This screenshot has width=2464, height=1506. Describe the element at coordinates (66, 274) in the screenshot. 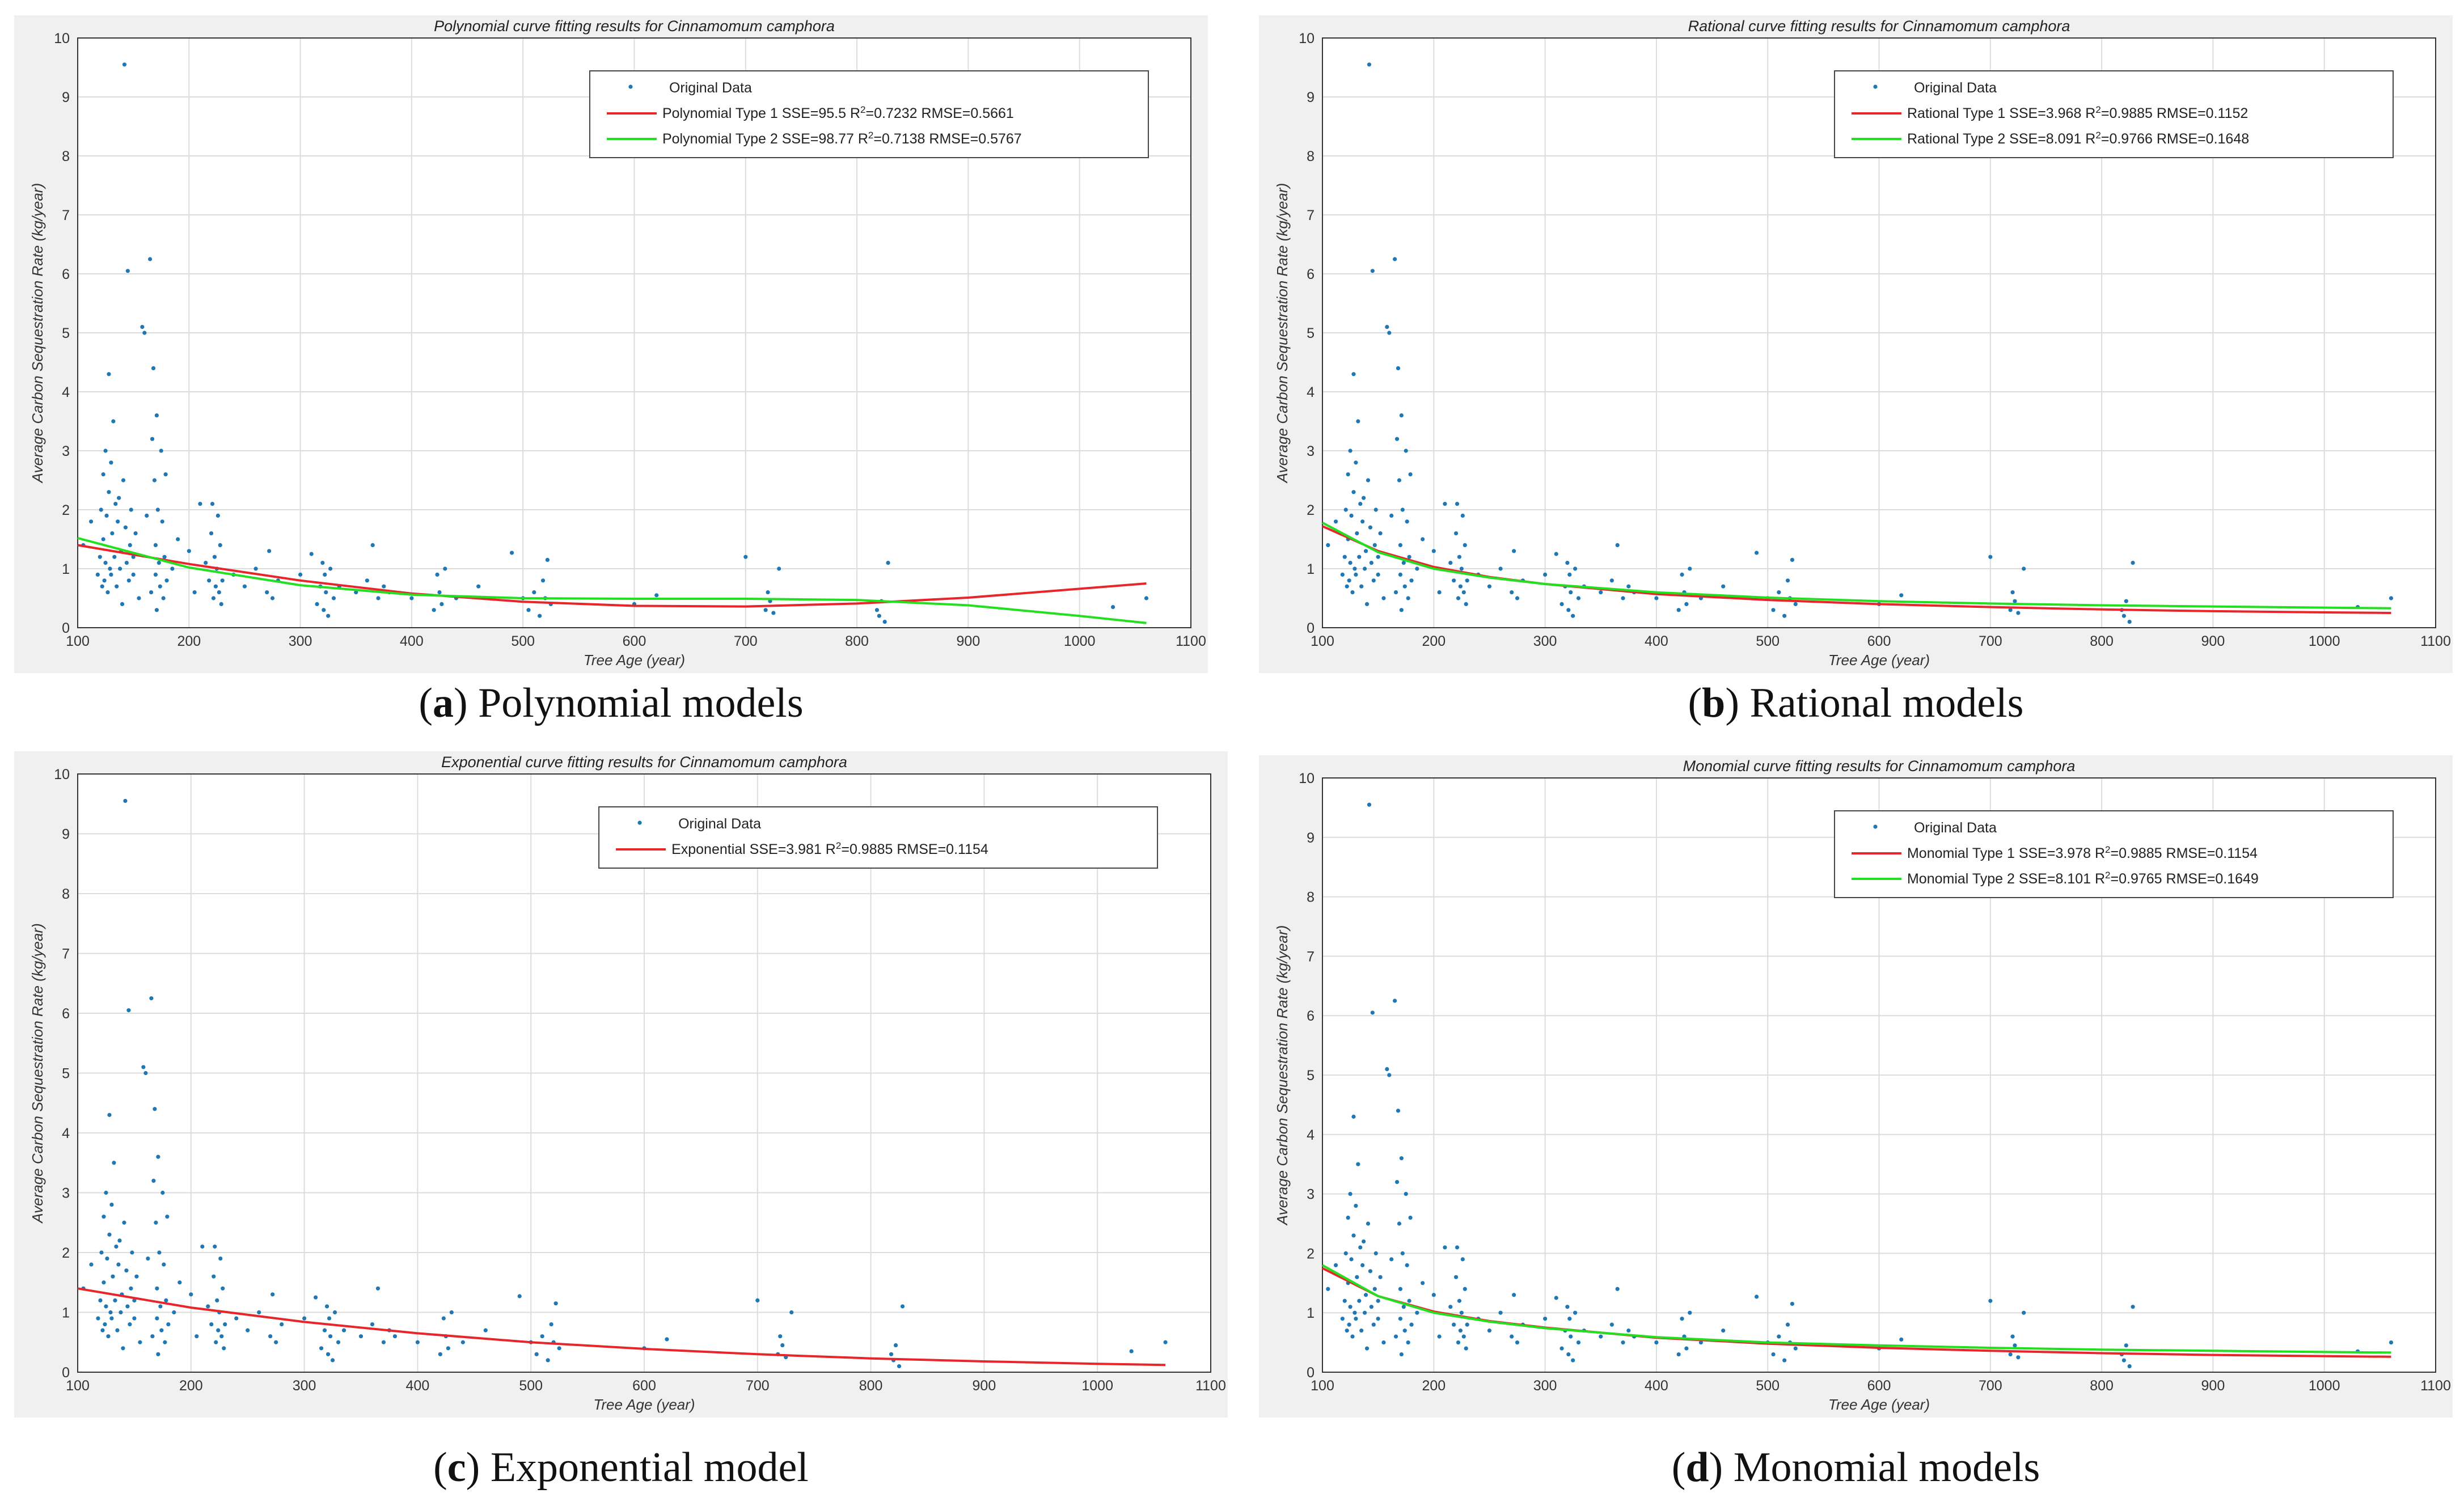

I see `y-tick-label: 6` at that location.